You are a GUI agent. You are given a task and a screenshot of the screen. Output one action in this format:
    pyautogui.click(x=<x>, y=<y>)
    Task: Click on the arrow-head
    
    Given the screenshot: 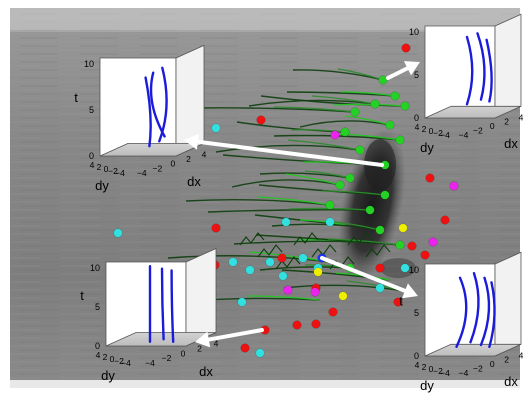 What is the action you would take?
    pyautogui.click(x=410, y=291)
    